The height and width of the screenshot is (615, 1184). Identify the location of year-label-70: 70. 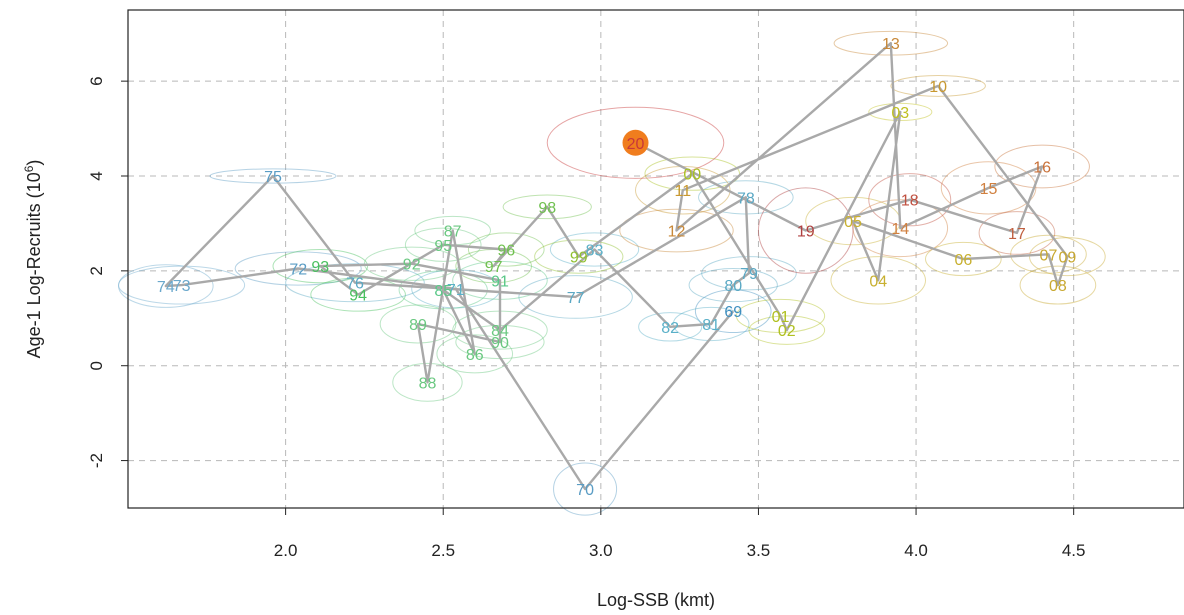
(585, 490).